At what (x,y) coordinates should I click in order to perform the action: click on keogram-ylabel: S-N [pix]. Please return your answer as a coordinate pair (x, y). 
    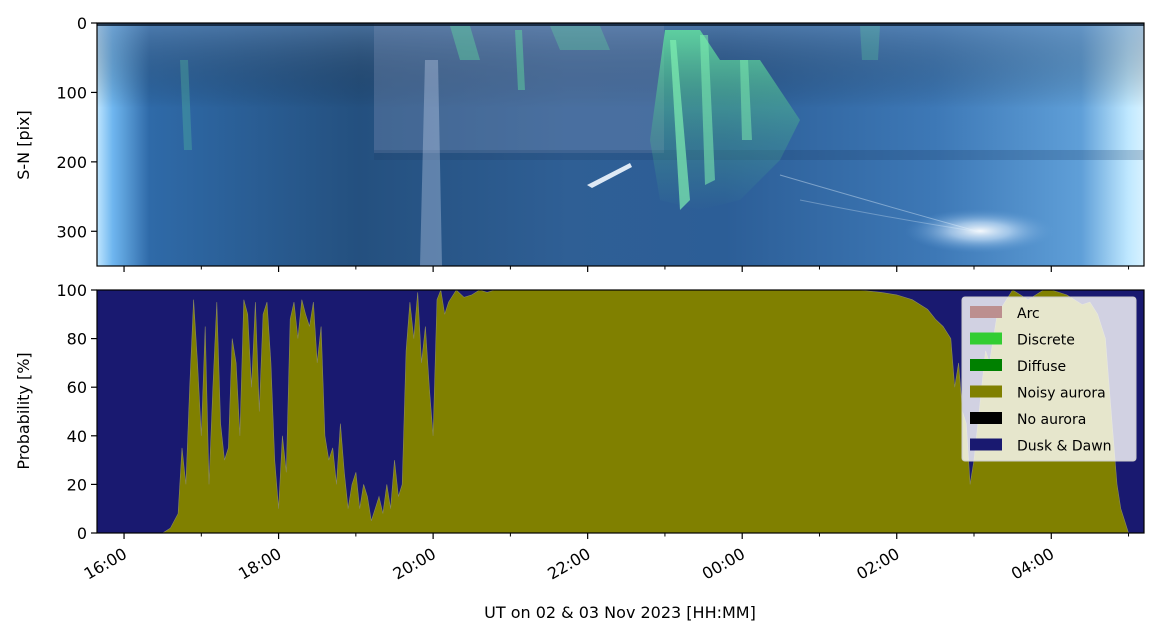
    Looking at the image, I should click on (23, 145).